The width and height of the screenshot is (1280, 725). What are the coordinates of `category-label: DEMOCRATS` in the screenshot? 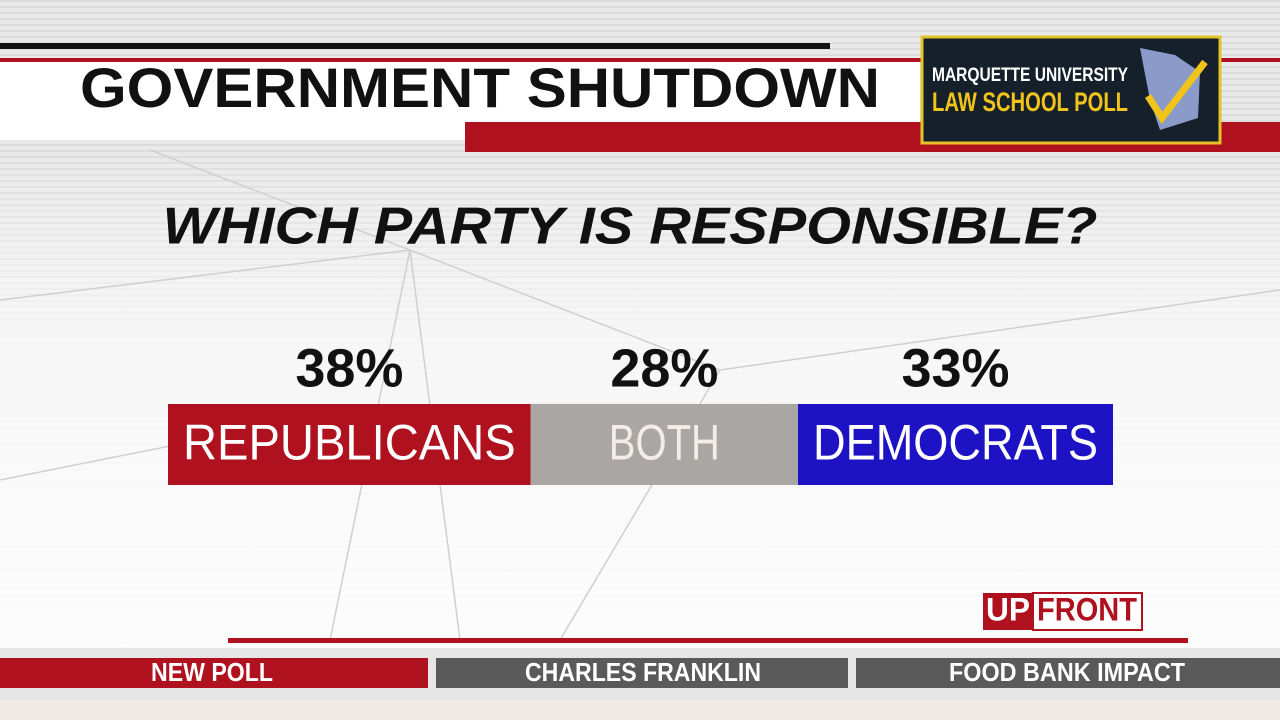 It's located at (955, 443).